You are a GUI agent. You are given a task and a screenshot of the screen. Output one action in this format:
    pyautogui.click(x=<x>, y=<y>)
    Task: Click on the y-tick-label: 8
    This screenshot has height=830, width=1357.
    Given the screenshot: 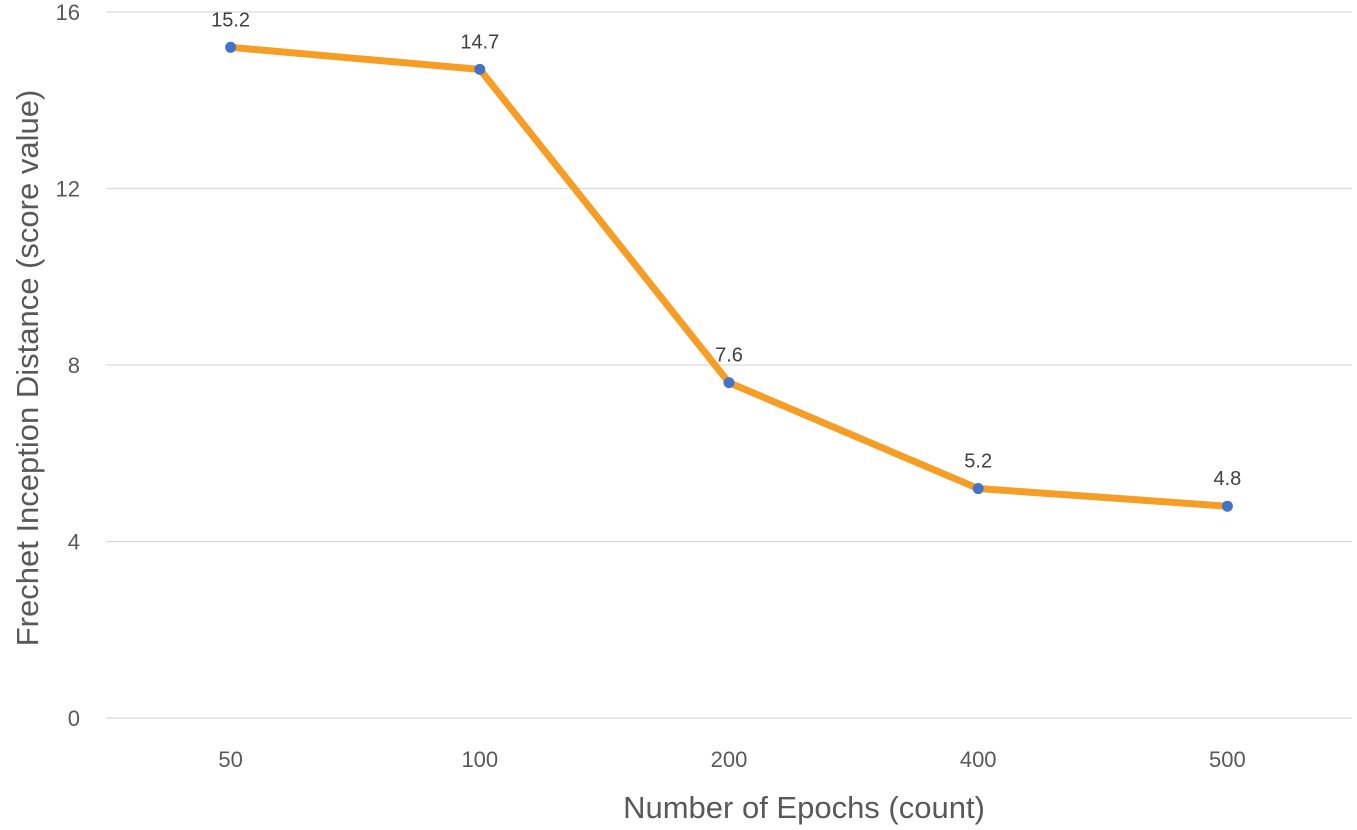 What is the action you would take?
    pyautogui.click(x=74, y=365)
    